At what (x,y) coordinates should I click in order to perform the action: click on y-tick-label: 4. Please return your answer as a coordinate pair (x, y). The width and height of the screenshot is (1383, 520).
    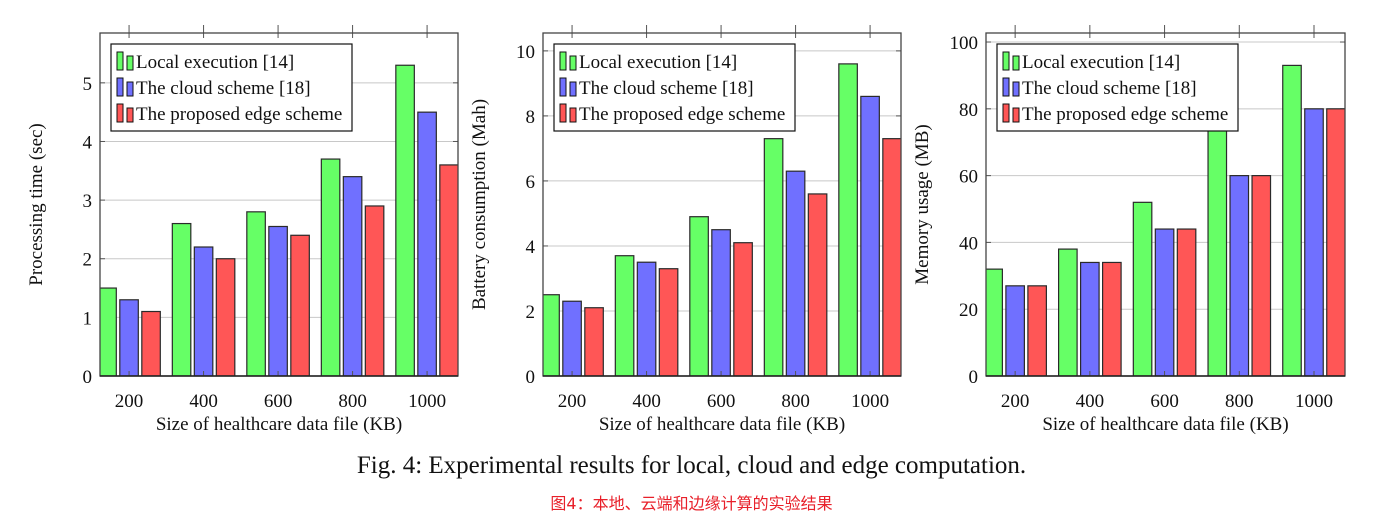
    Looking at the image, I should click on (88, 142).